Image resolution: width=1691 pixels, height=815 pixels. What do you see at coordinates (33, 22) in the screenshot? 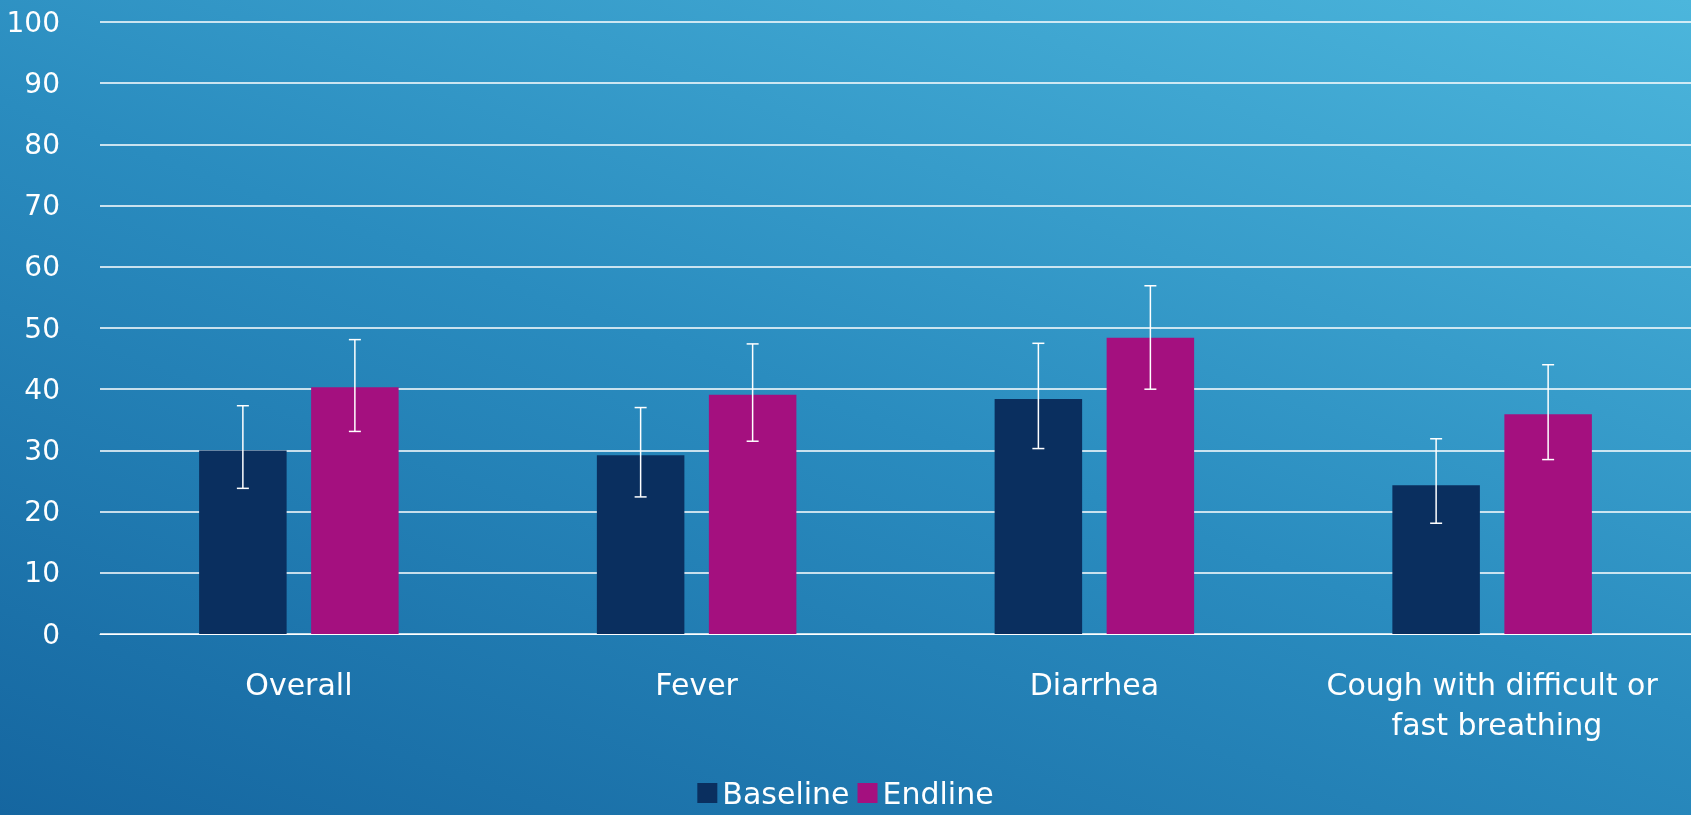
I see `y-tick-label: 100` at bounding box center [33, 22].